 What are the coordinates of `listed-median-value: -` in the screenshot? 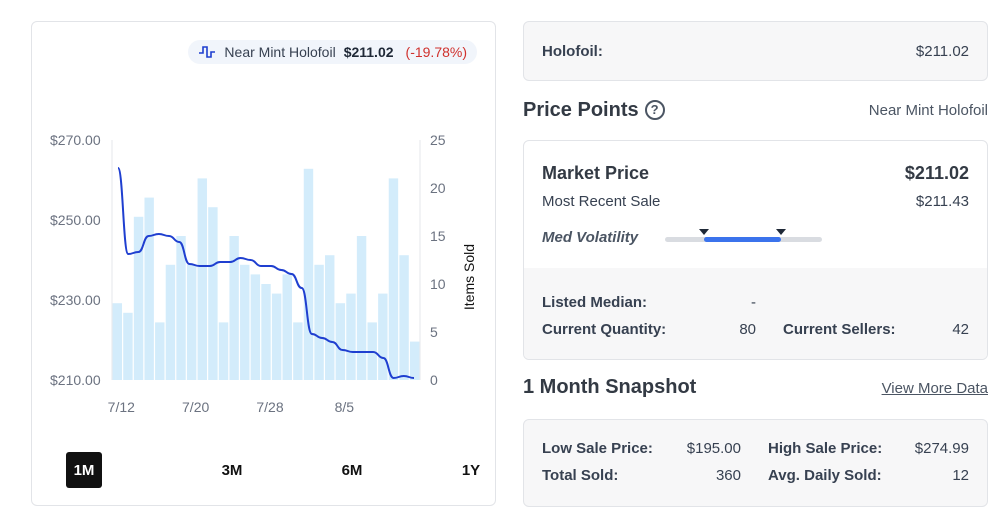 It's located at (753, 302).